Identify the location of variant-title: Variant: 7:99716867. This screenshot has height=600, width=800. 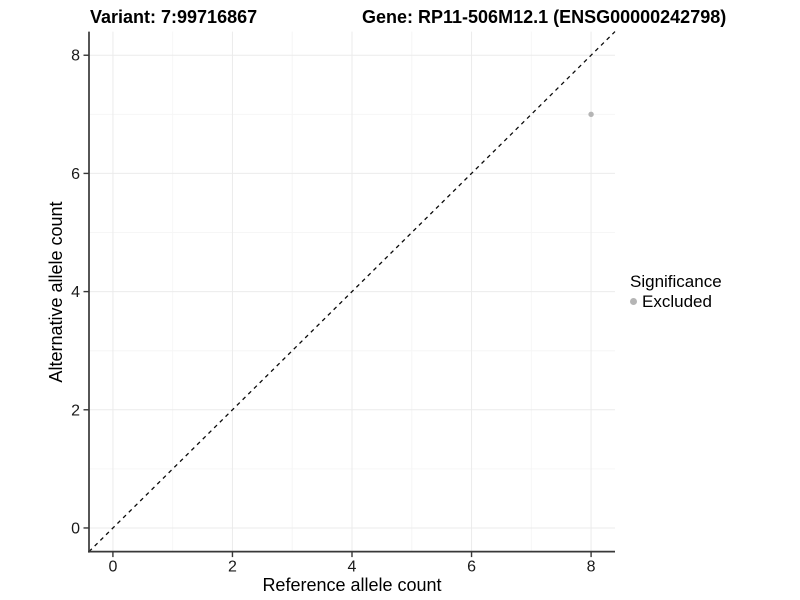
(174, 17).